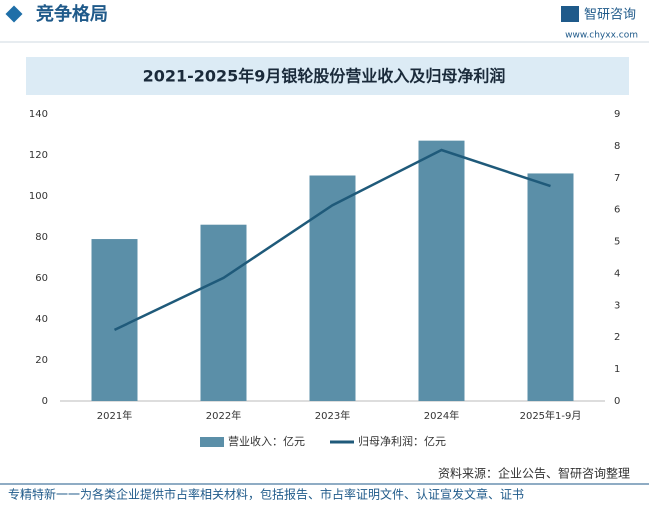  Describe the element at coordinates (617, 273) in the screenshot. I see `y2-tick-label: 4` at that location.